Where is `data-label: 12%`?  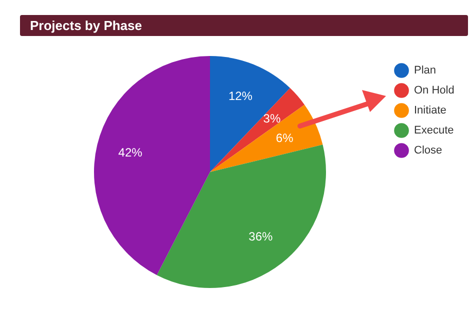
data-label: 12% is located at coordinates (240, 95).